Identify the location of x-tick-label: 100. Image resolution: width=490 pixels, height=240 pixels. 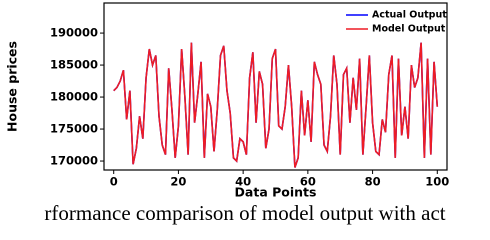
(437, 182).